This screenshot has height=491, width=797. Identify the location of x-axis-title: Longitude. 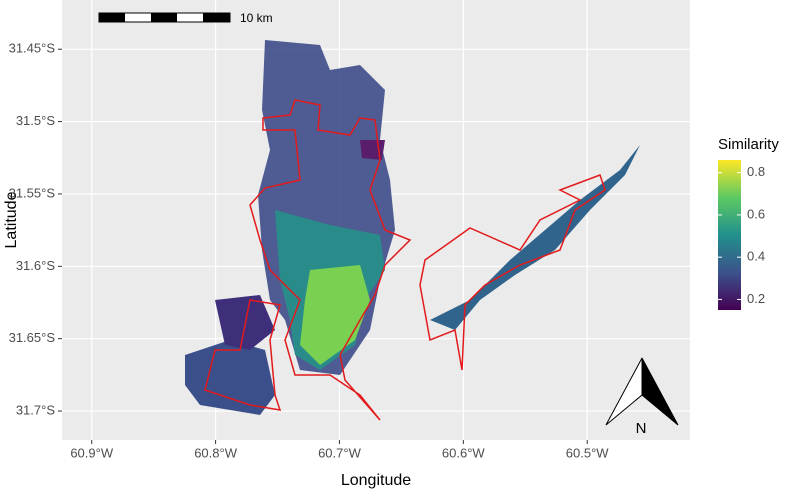
(376, 480).